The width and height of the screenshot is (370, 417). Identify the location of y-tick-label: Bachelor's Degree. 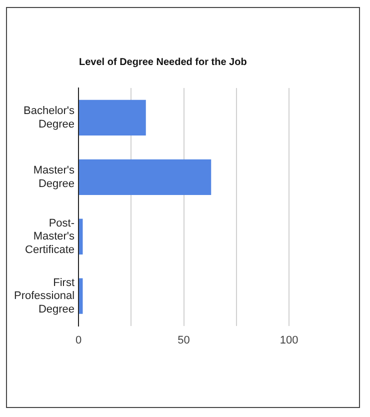
(50, 117).